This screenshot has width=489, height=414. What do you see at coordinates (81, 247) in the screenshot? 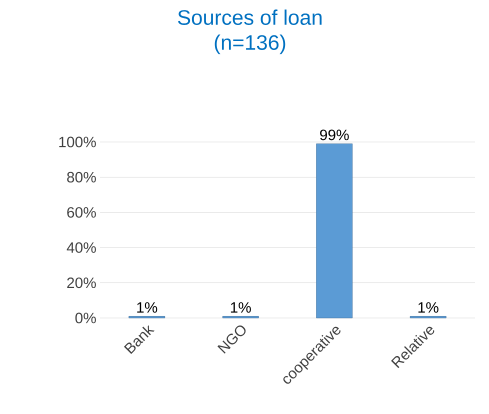
I see `y-tick-label: 40%` at bounding box center [81, 247].